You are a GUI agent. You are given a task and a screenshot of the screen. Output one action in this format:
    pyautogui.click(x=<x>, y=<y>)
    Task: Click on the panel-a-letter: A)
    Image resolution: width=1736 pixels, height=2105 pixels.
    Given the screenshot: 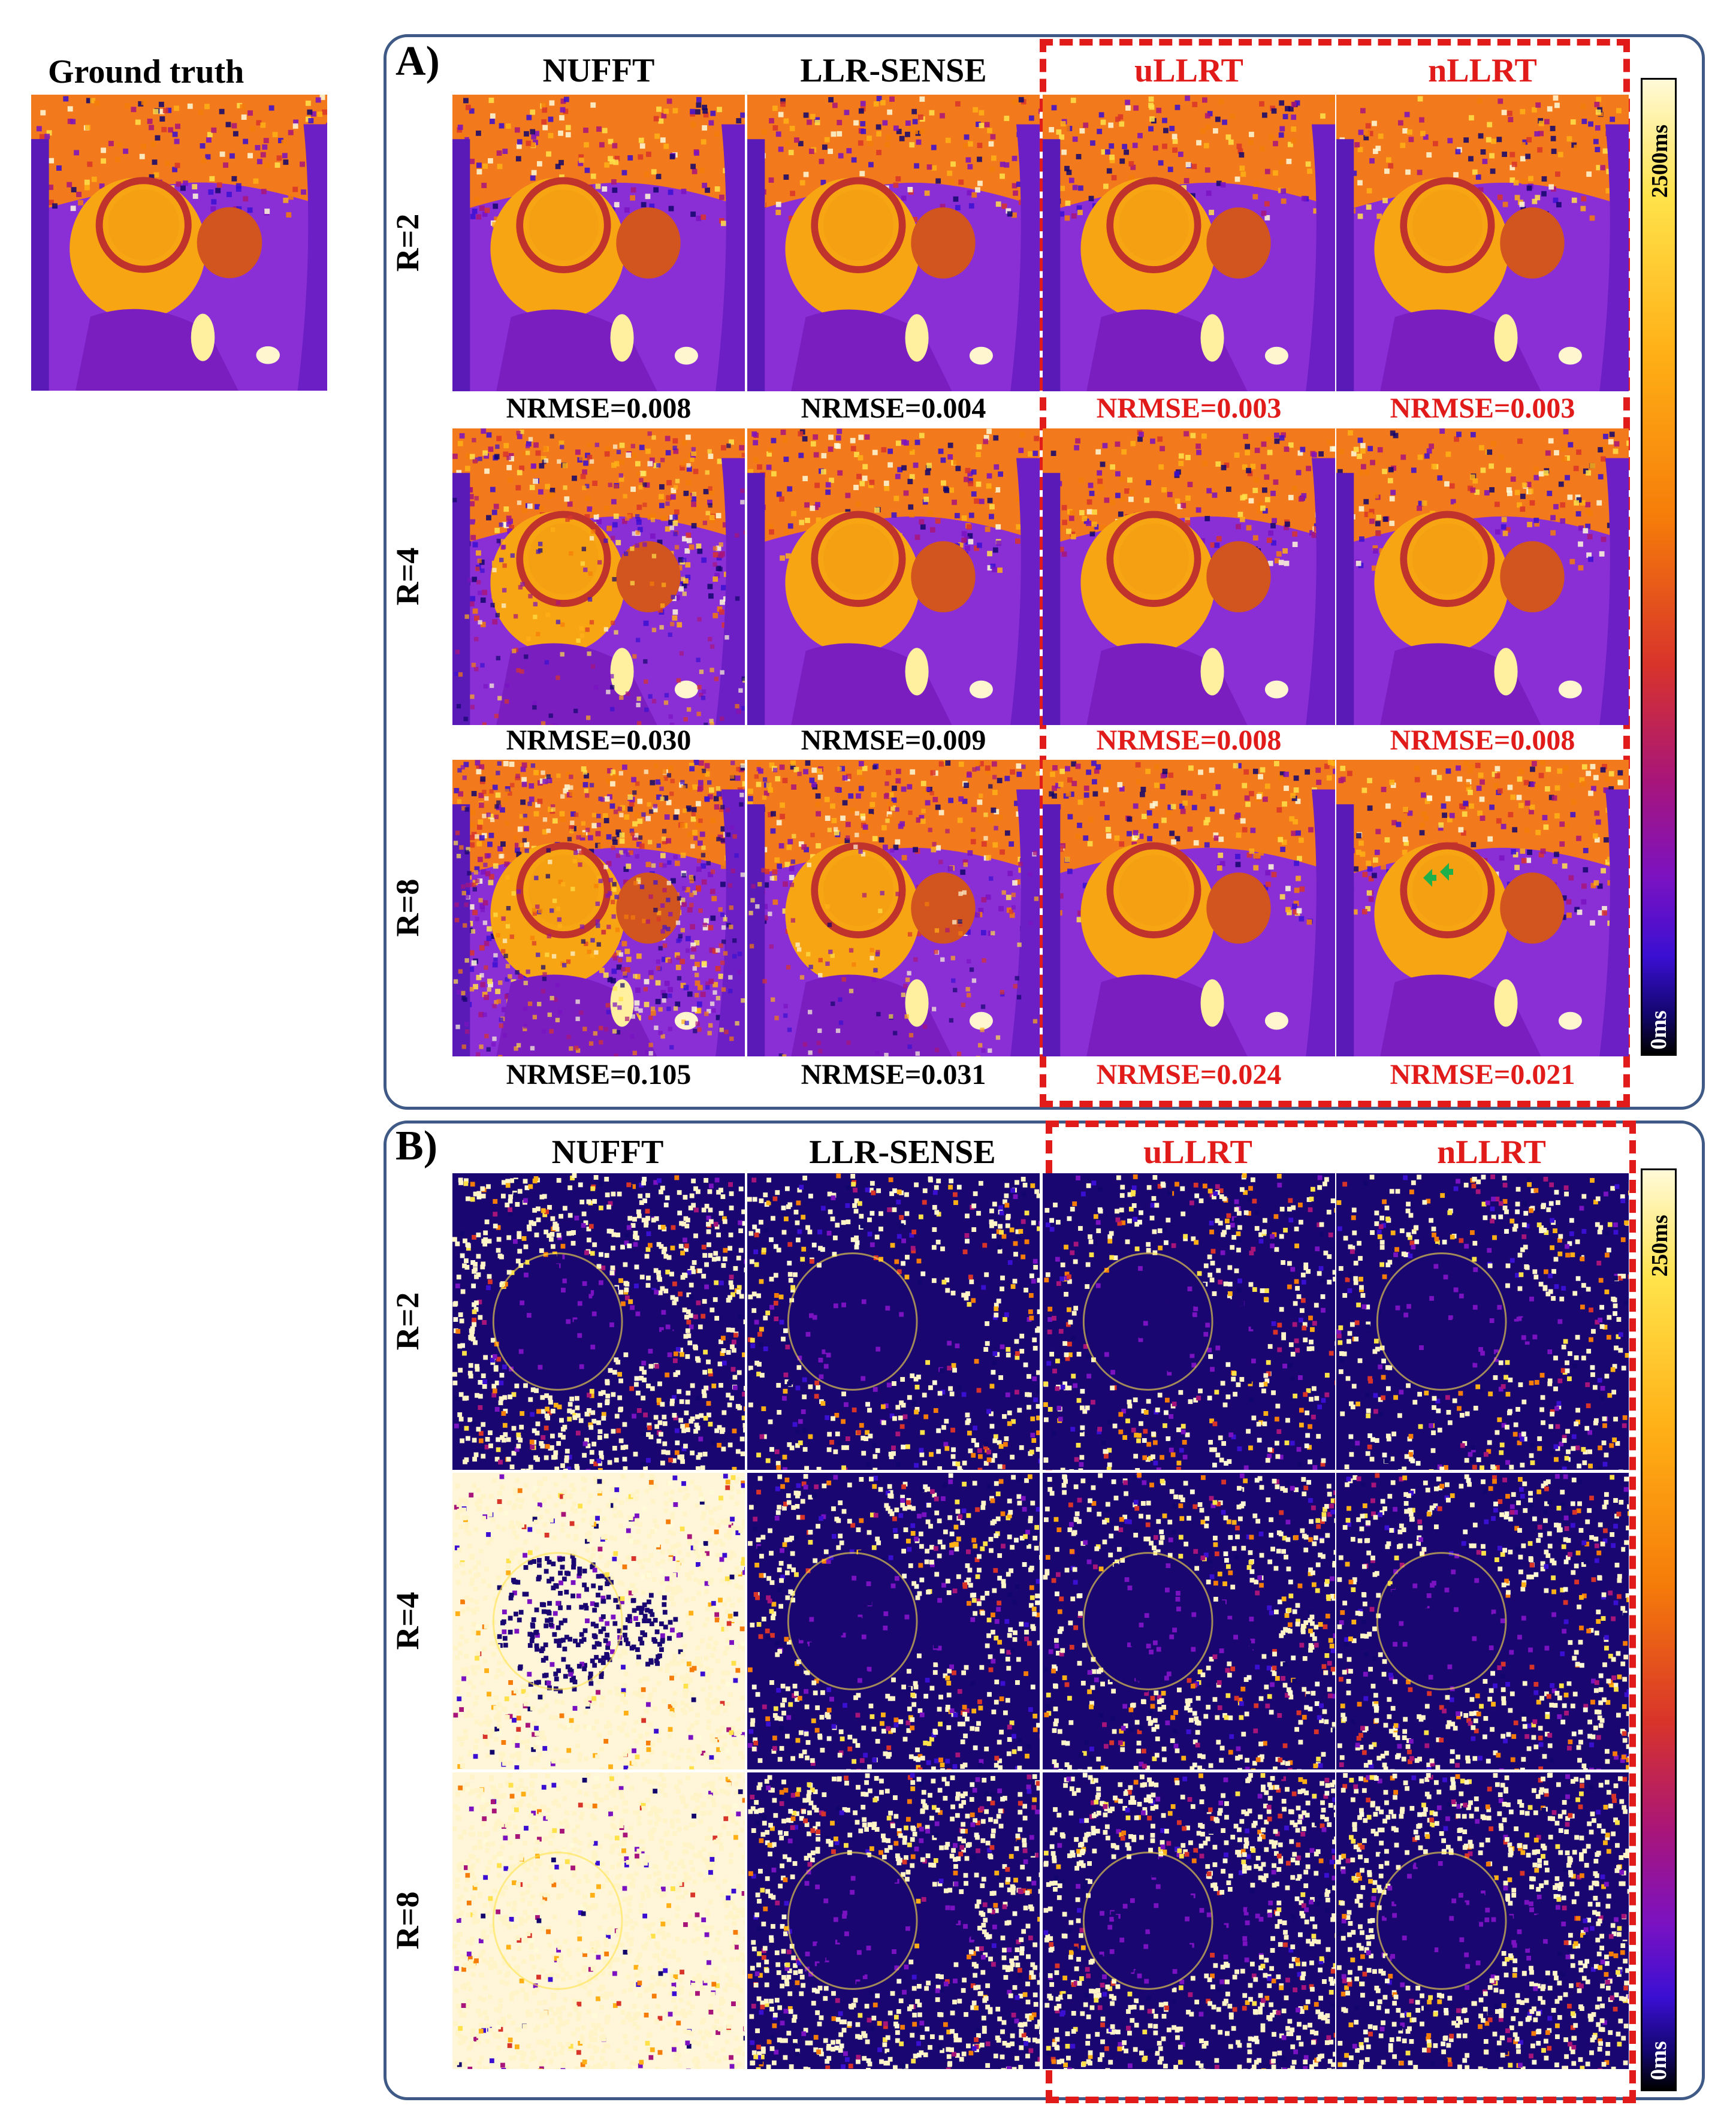 What is the action you would take?
    pyautogui.click(x=418, y=61)
    